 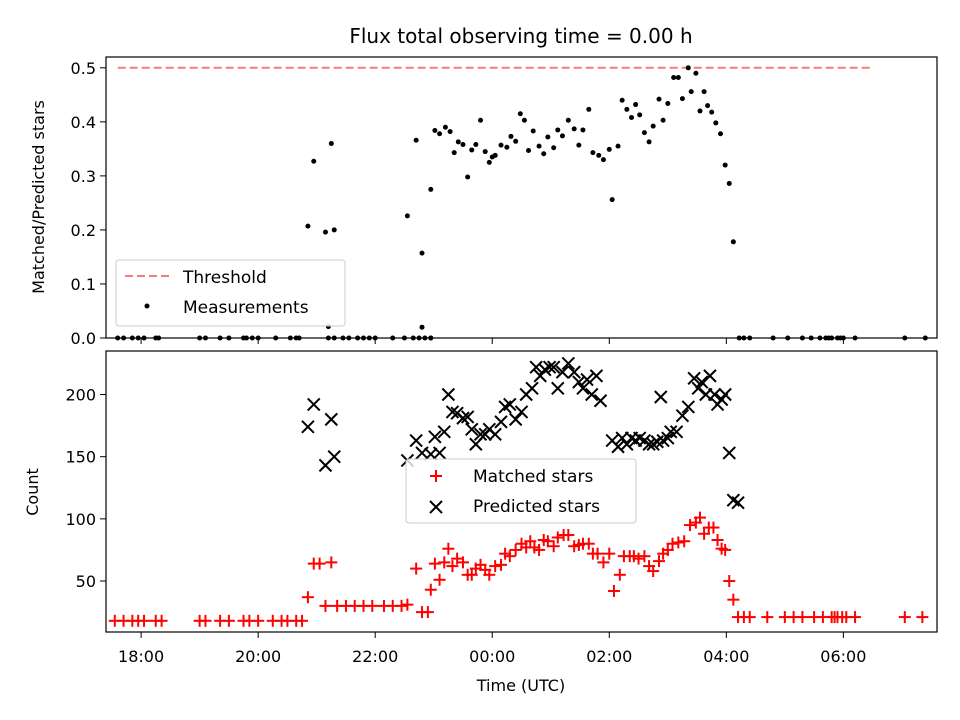 I want to click on legend-measurements-label: Measurements, so click(x=246, y=308).